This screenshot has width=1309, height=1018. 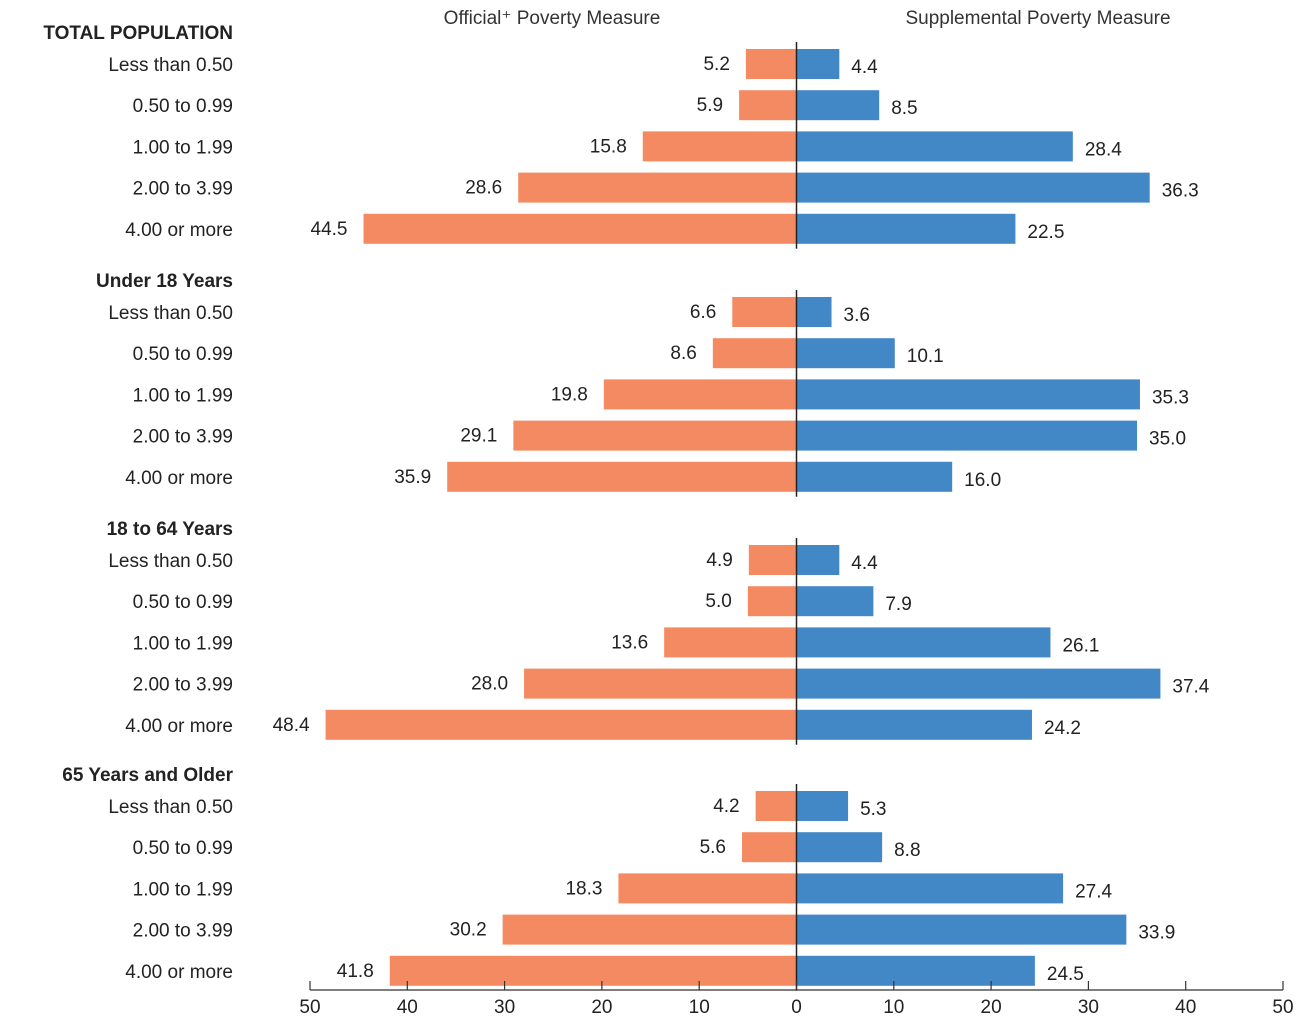 What do you see at coordinates (1065, 974) in the screenshot?
I see `supplemental-value-label: 24.5` at bounding box center [1065, 974].